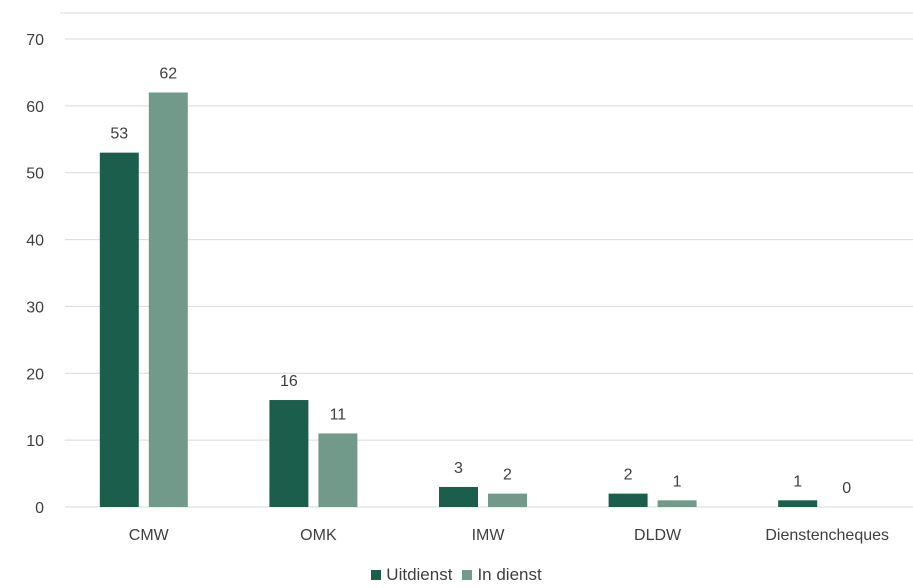 This screenshot has height=588, width=913. I want to click on y-tick-label: 30, so click(35, 307).